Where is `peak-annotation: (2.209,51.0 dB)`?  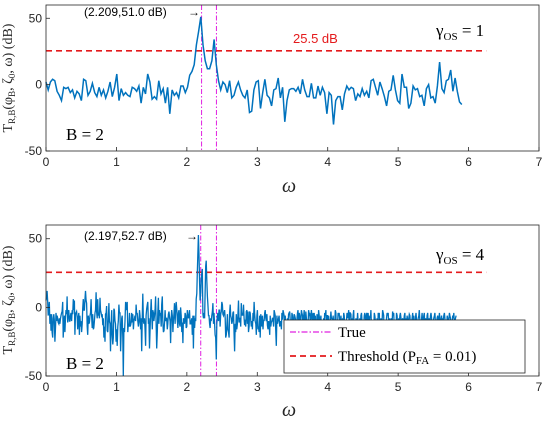
peak-annotation: (2.209,51.0 dB) is located at coordinates (125, 12).